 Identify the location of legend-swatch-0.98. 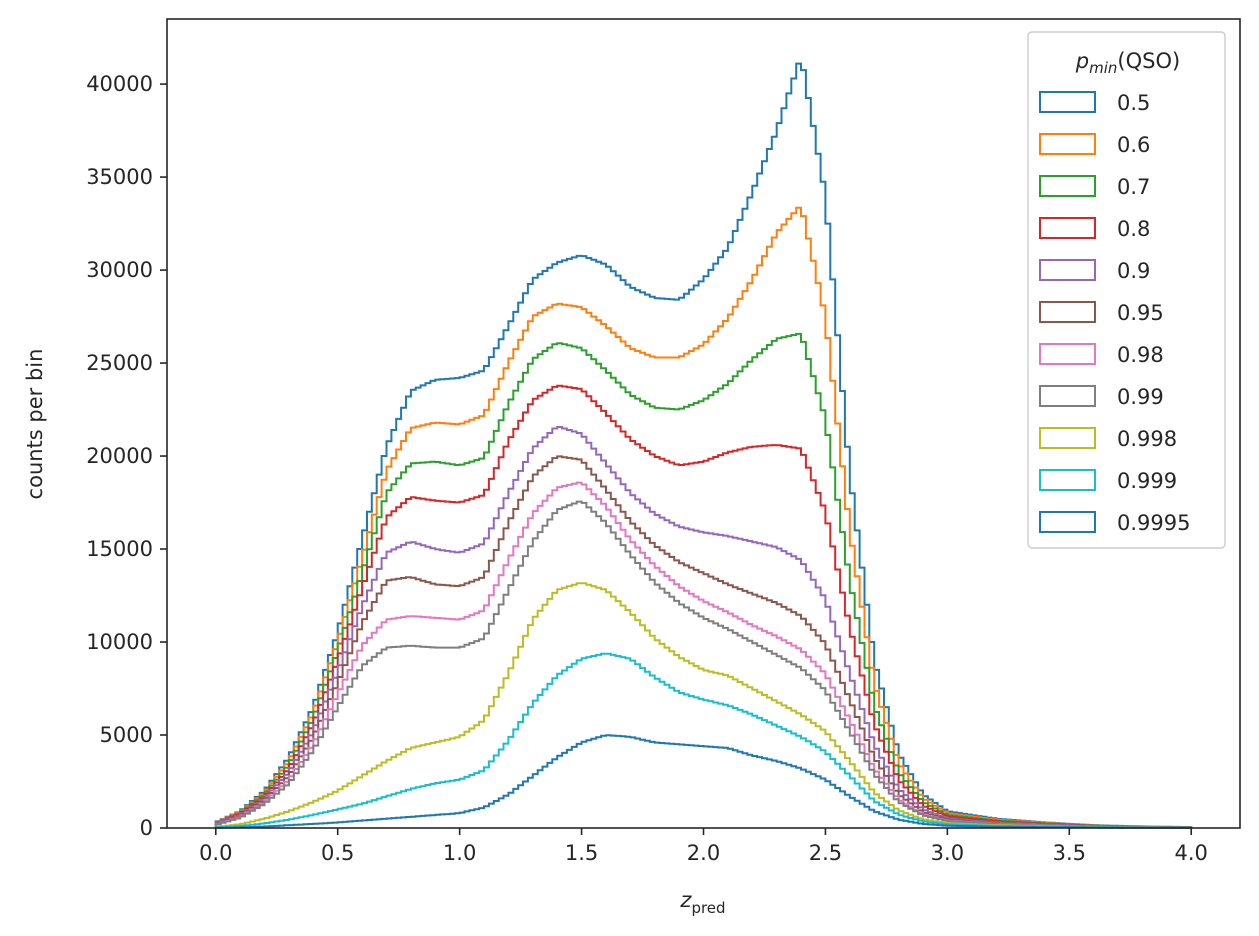
(1067, 354).